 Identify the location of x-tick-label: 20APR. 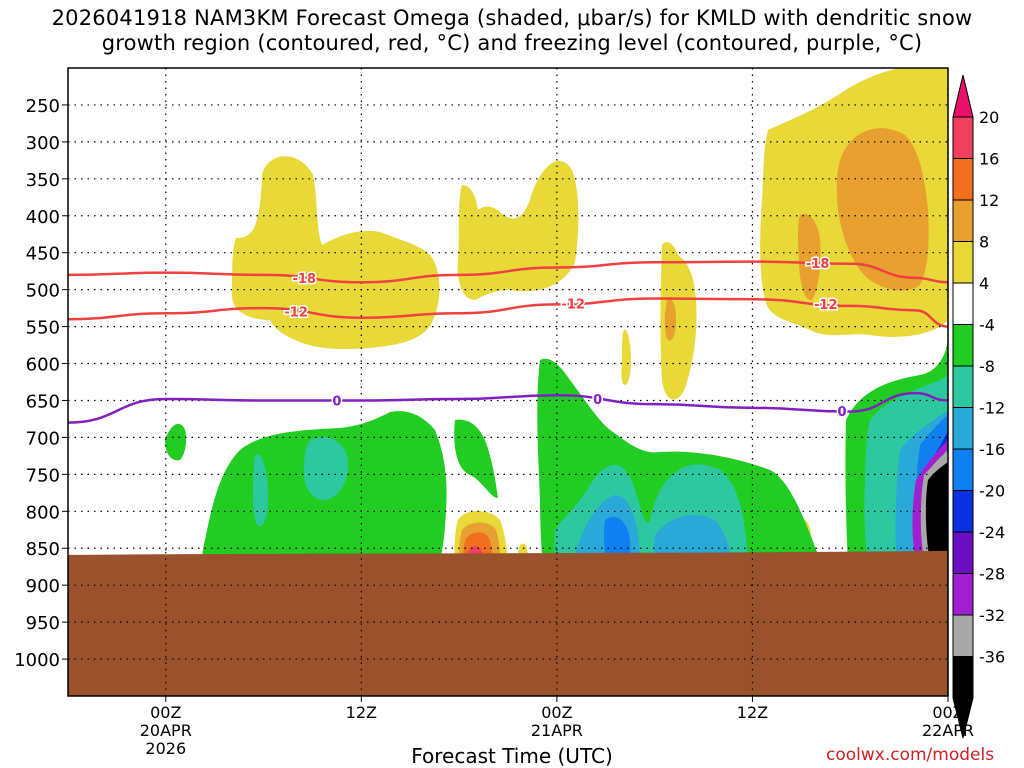
(166, 730).